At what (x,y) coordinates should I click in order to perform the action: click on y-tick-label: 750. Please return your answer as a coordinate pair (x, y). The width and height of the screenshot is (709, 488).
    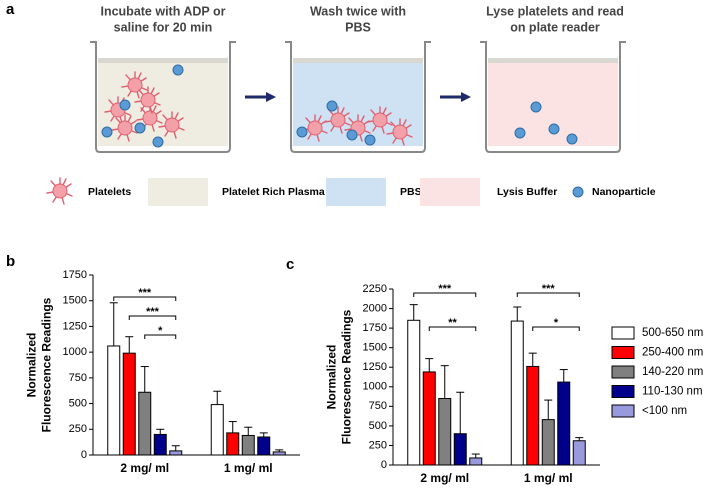
    Looking at the image, I should click on (378, 406).